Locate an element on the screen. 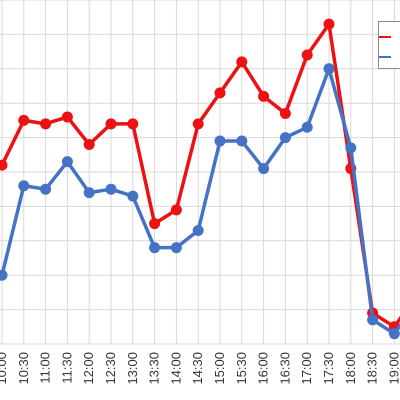 This screenshot has height=400, width=400. x-tick-label: 19:00 is located at coordinates (393, 368).